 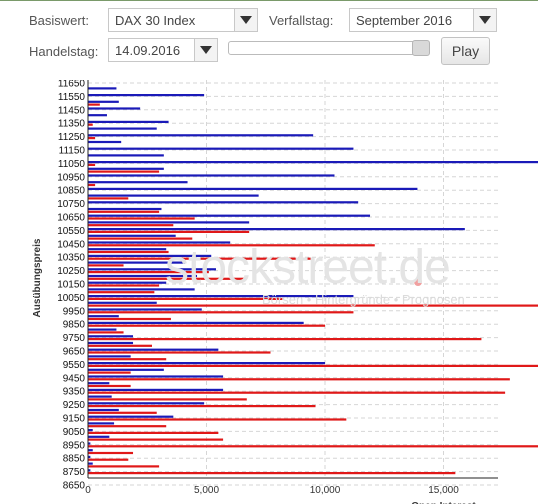 What do you see at coordinates (59, 20) in the screenshot?
I see `basiswert-label: Basiswert:` at bounding box center [59, 20].